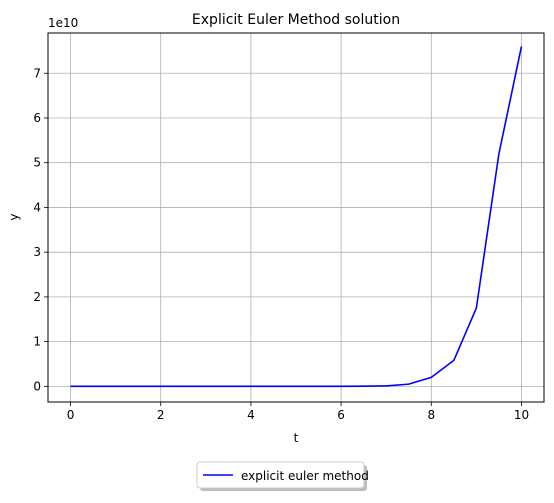 This screenshot has height=503, width=554. What do you see at coordinates (296, 20) in the screenshot?
I see `chart-title: Explicit Euler Method solution` at bounding box center [296, 20].